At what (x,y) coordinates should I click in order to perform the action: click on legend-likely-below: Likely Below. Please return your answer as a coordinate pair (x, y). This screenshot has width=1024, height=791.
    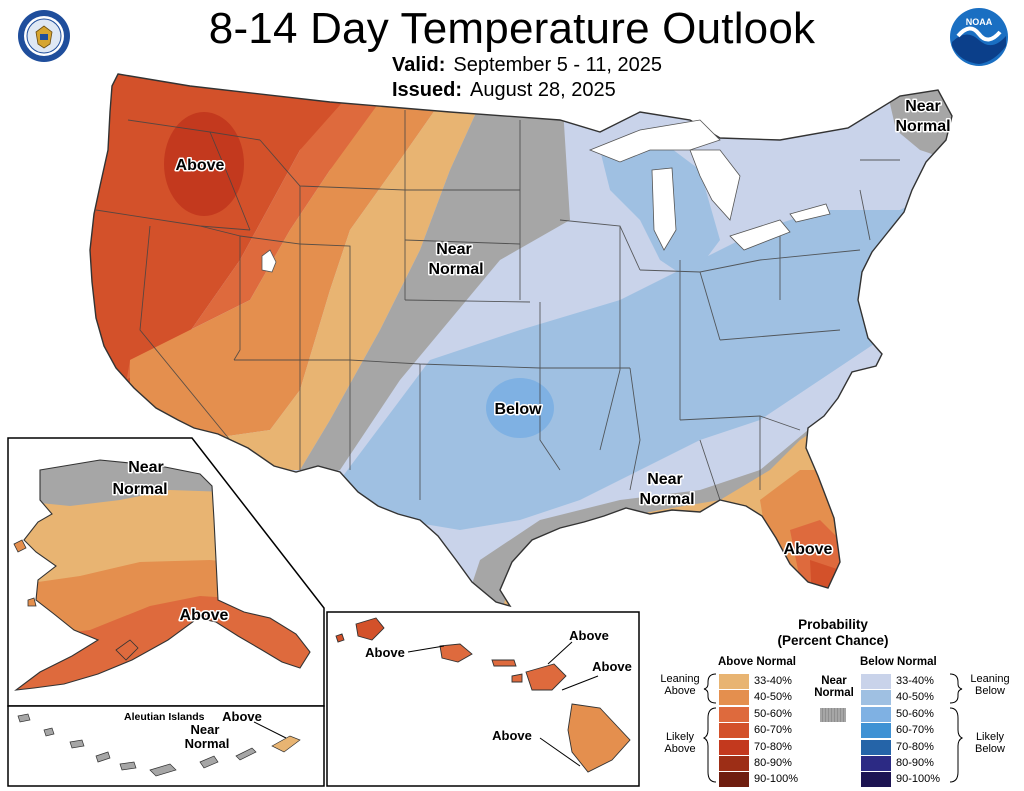
    Looking at the image, I should click on (990, 743).